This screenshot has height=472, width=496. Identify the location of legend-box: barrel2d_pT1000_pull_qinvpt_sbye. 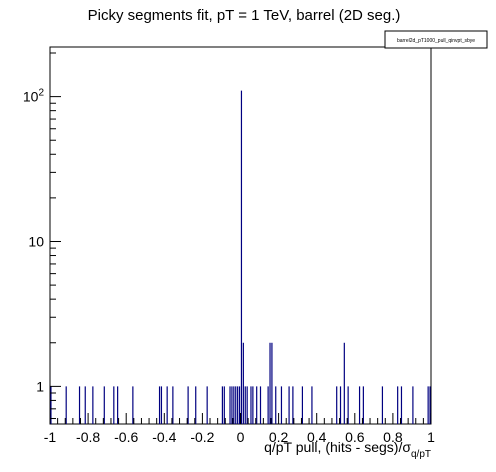
(436, 39).